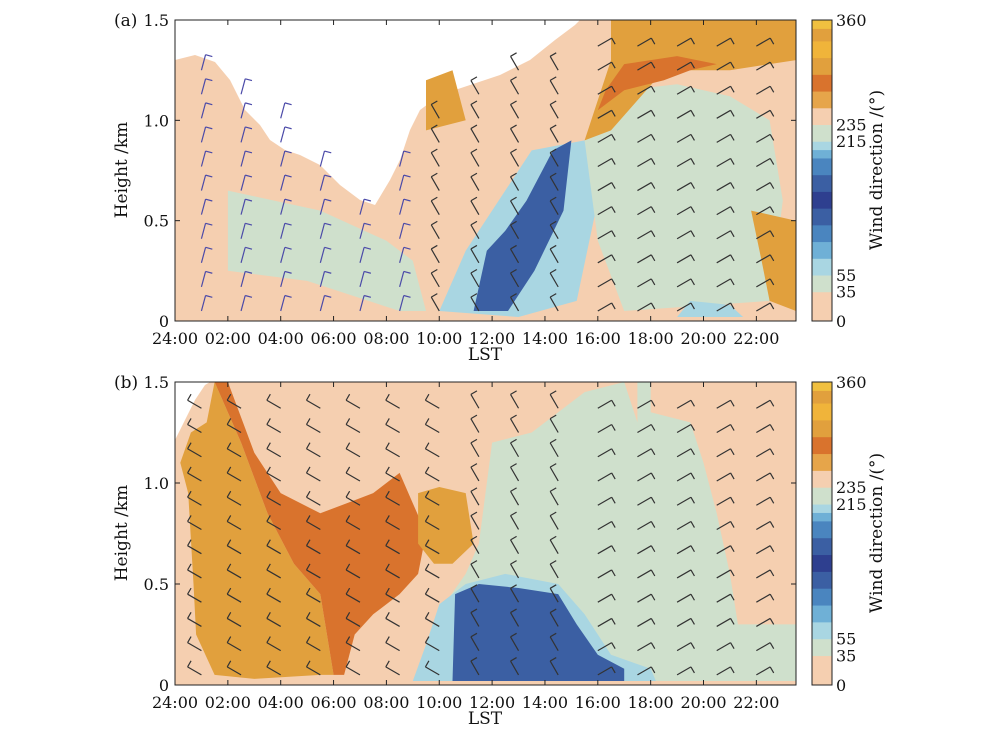 The height and width of the screenshot is (737, 1000). What do you see at coordinates (846, 292) in the screenshot?
I see `colorbar-tick-label: 35` at bounding box center [846, 292].